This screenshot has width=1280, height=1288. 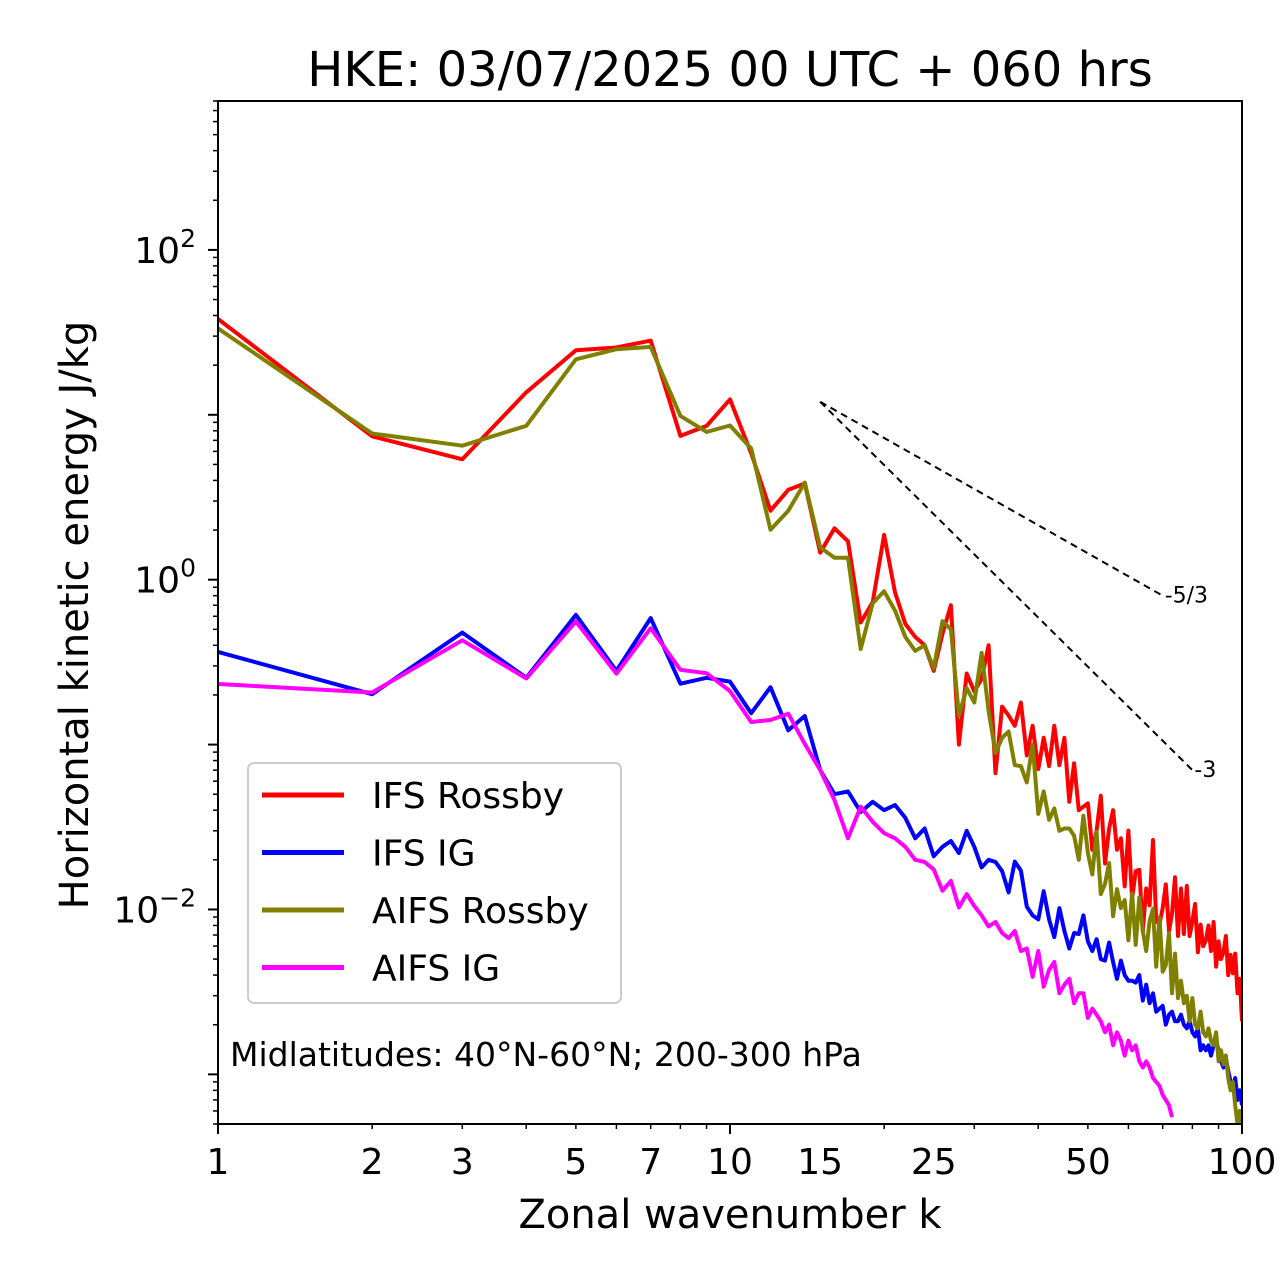 I want to click on x-tick-label: 15, so click(x=820, y=1162).